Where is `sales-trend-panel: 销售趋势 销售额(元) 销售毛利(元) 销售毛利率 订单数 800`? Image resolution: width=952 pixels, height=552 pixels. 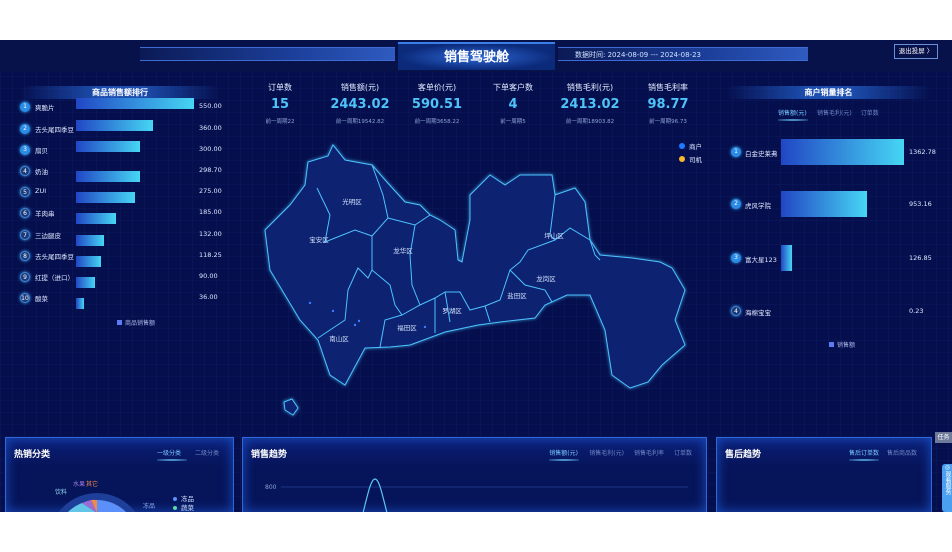
sales-trend-panel: 销售趋势 销售额(元) 销售毛利(元) 销售毛利率 订单数 800 is located at coordinates (474, 474).